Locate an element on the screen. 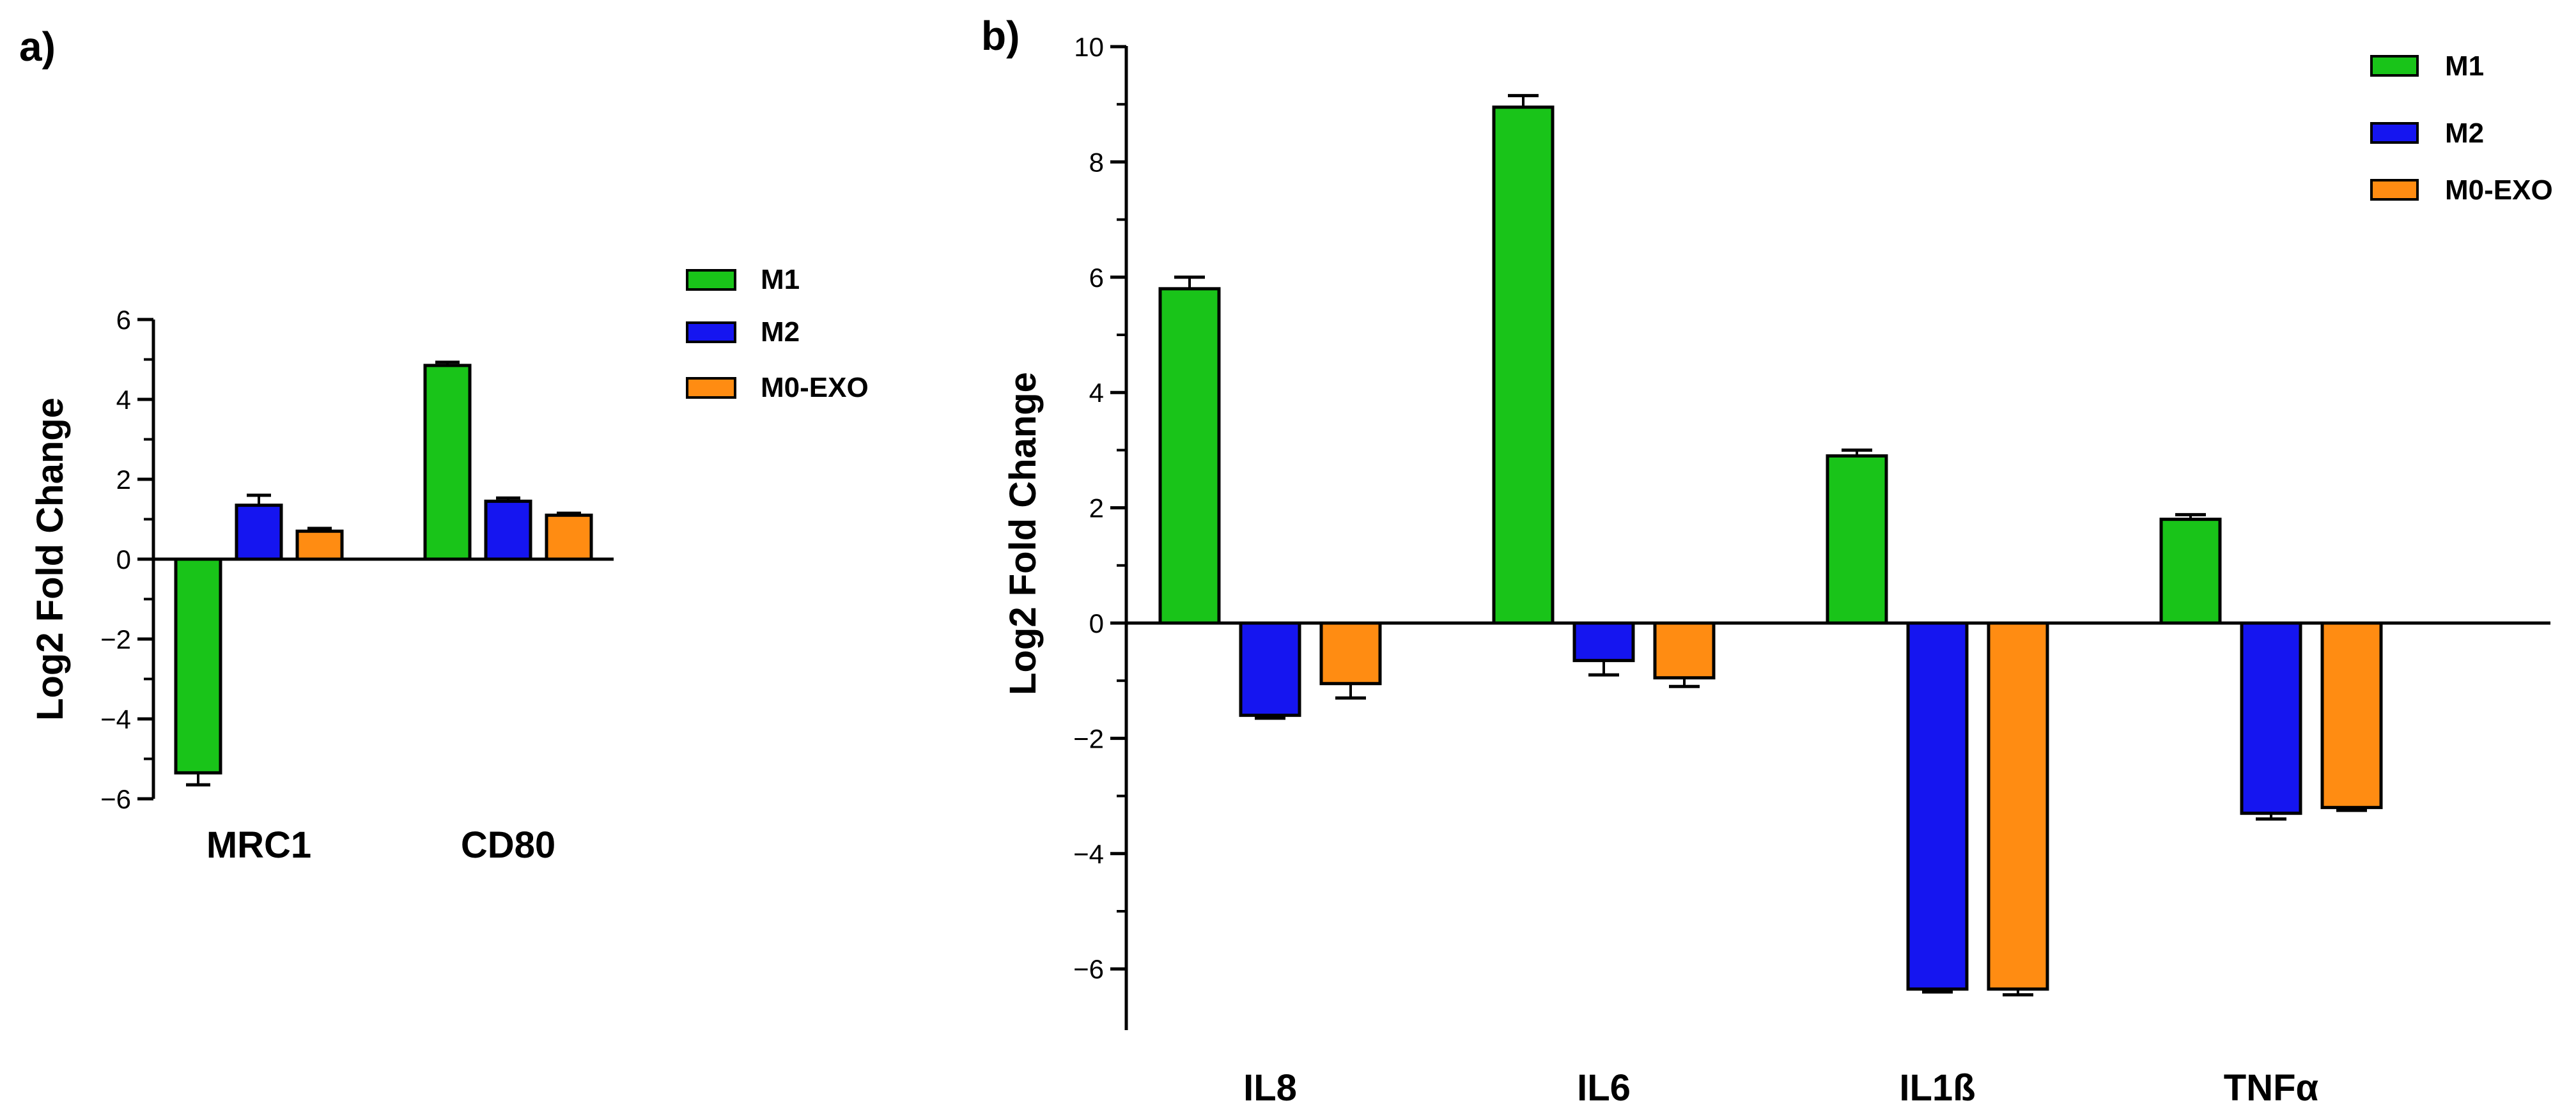 This screenshot has height=1110, width=2576. a-ytick-label-1: −4 is located at coordinates (116, 719).